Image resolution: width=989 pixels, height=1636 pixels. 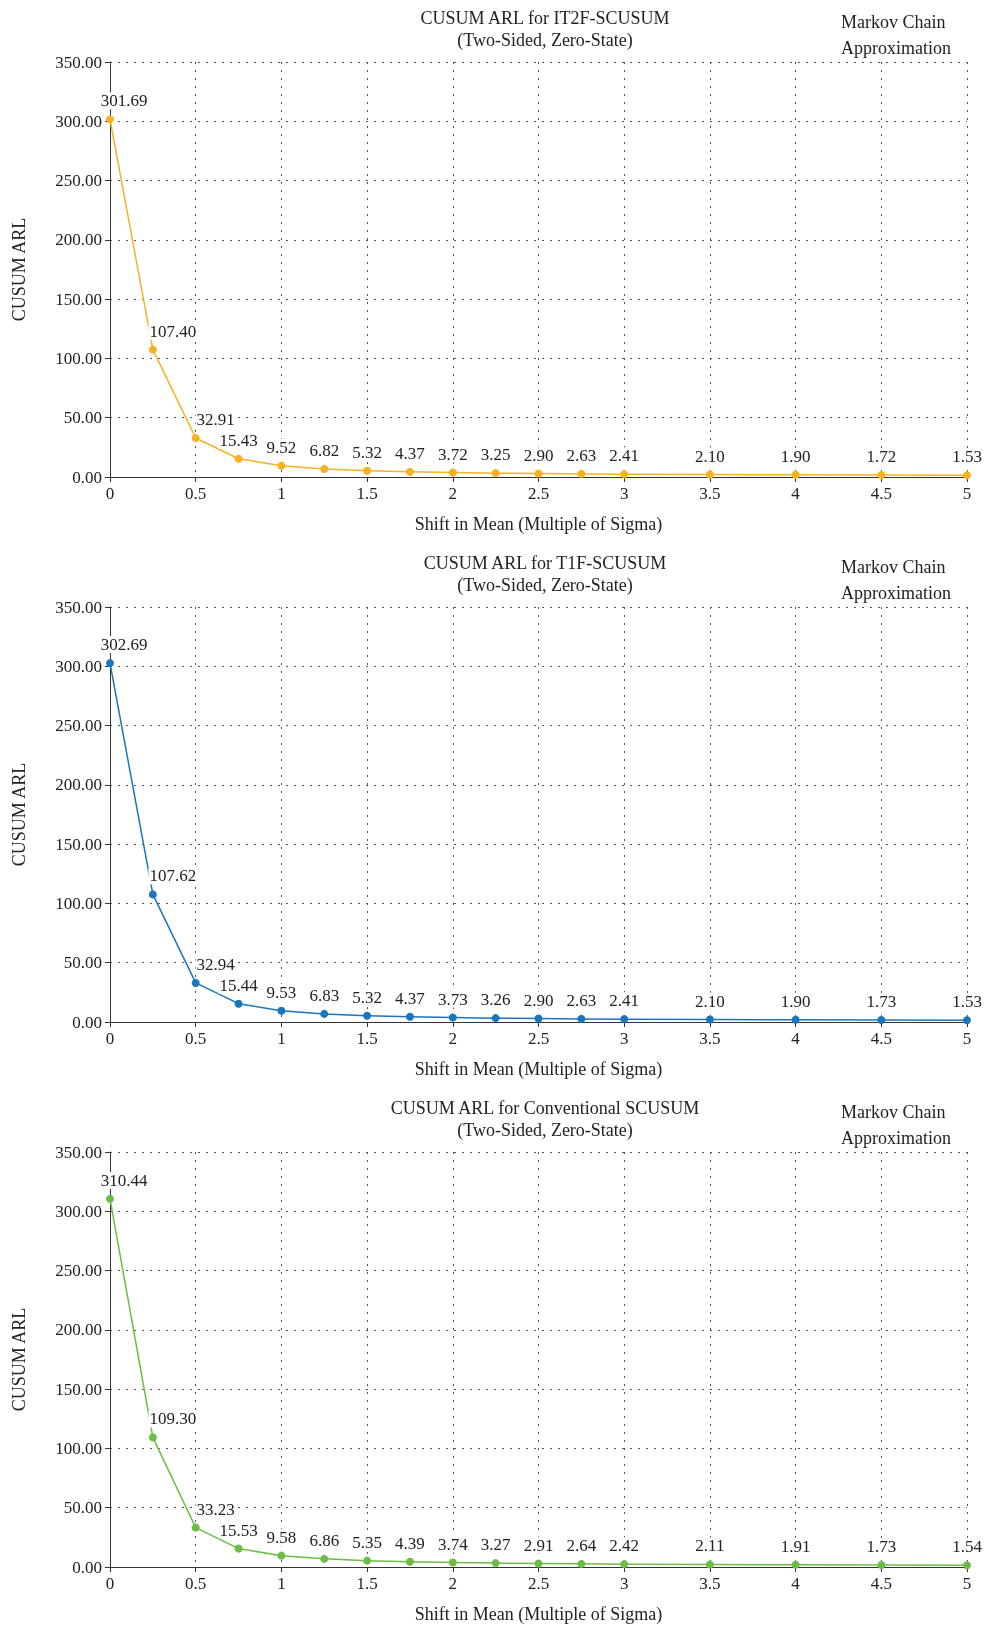 What do you see at coordinates (453, 1544) in the screenshot?
I see `data-label: 3.74` at bounding box center [453, 1544].